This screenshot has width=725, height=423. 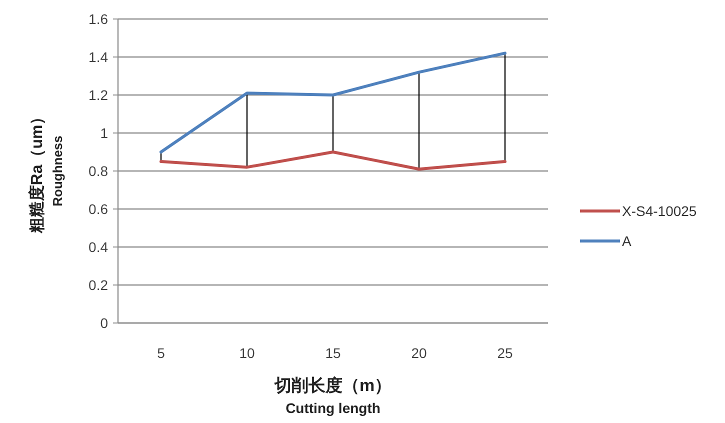 I want to click on x-tick-label: 15, so click(x=333, y=353).